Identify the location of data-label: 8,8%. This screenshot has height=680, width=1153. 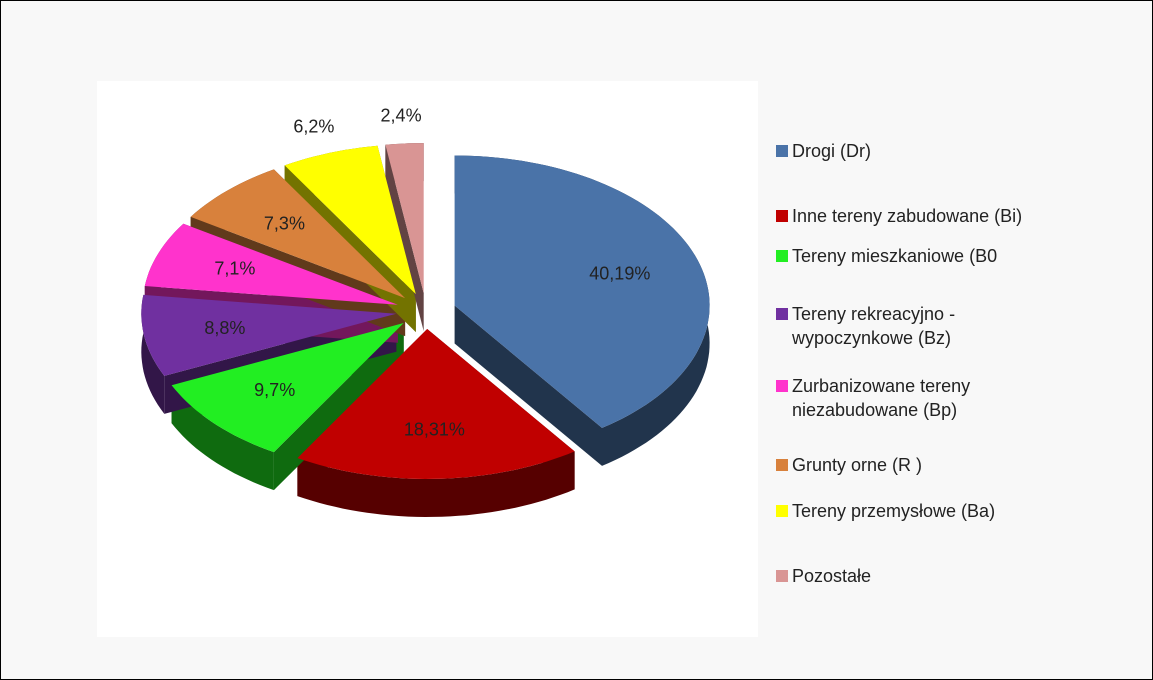
(224, 328).